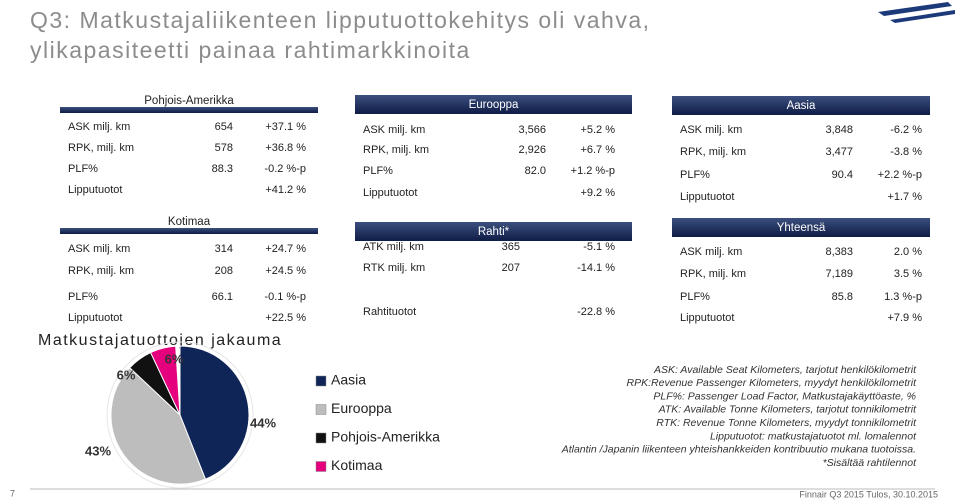 Image resolution: width=959 pixels, height=502 pixels. What do you see at coordinates (839, 152) in the screenshot?
I see `row-value: 3,477` at bounding box center [839, 152].